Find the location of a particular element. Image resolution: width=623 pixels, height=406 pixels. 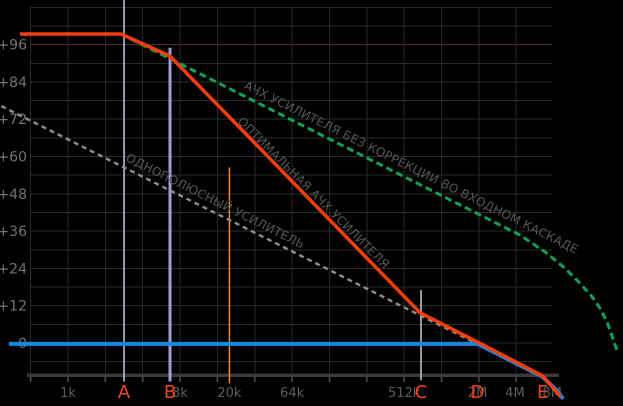

x-tick-label: 2M is located at coordinates (478, 393).